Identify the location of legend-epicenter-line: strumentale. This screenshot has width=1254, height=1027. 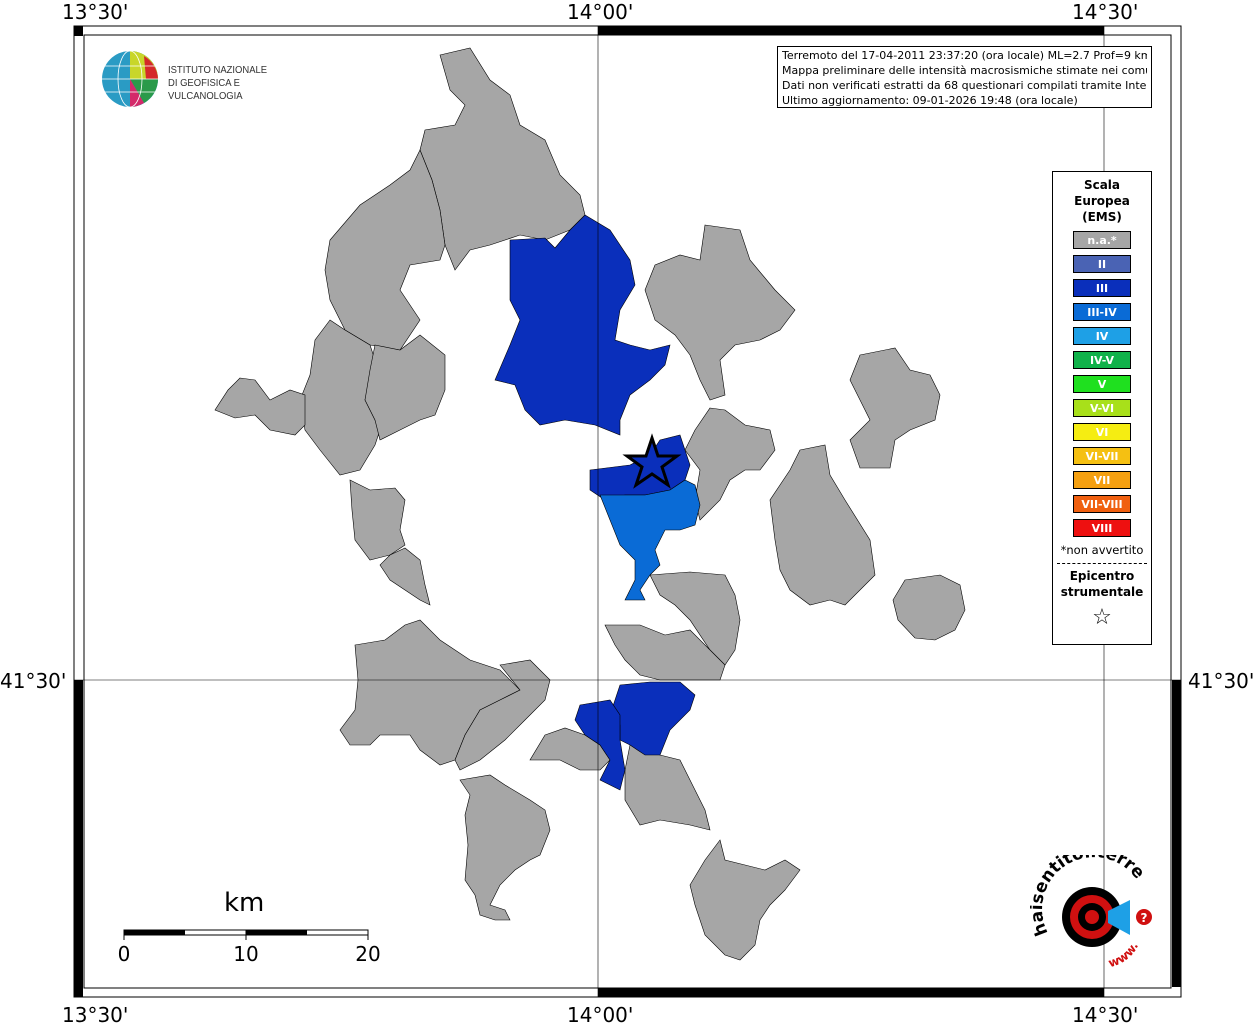
(1102, 592).